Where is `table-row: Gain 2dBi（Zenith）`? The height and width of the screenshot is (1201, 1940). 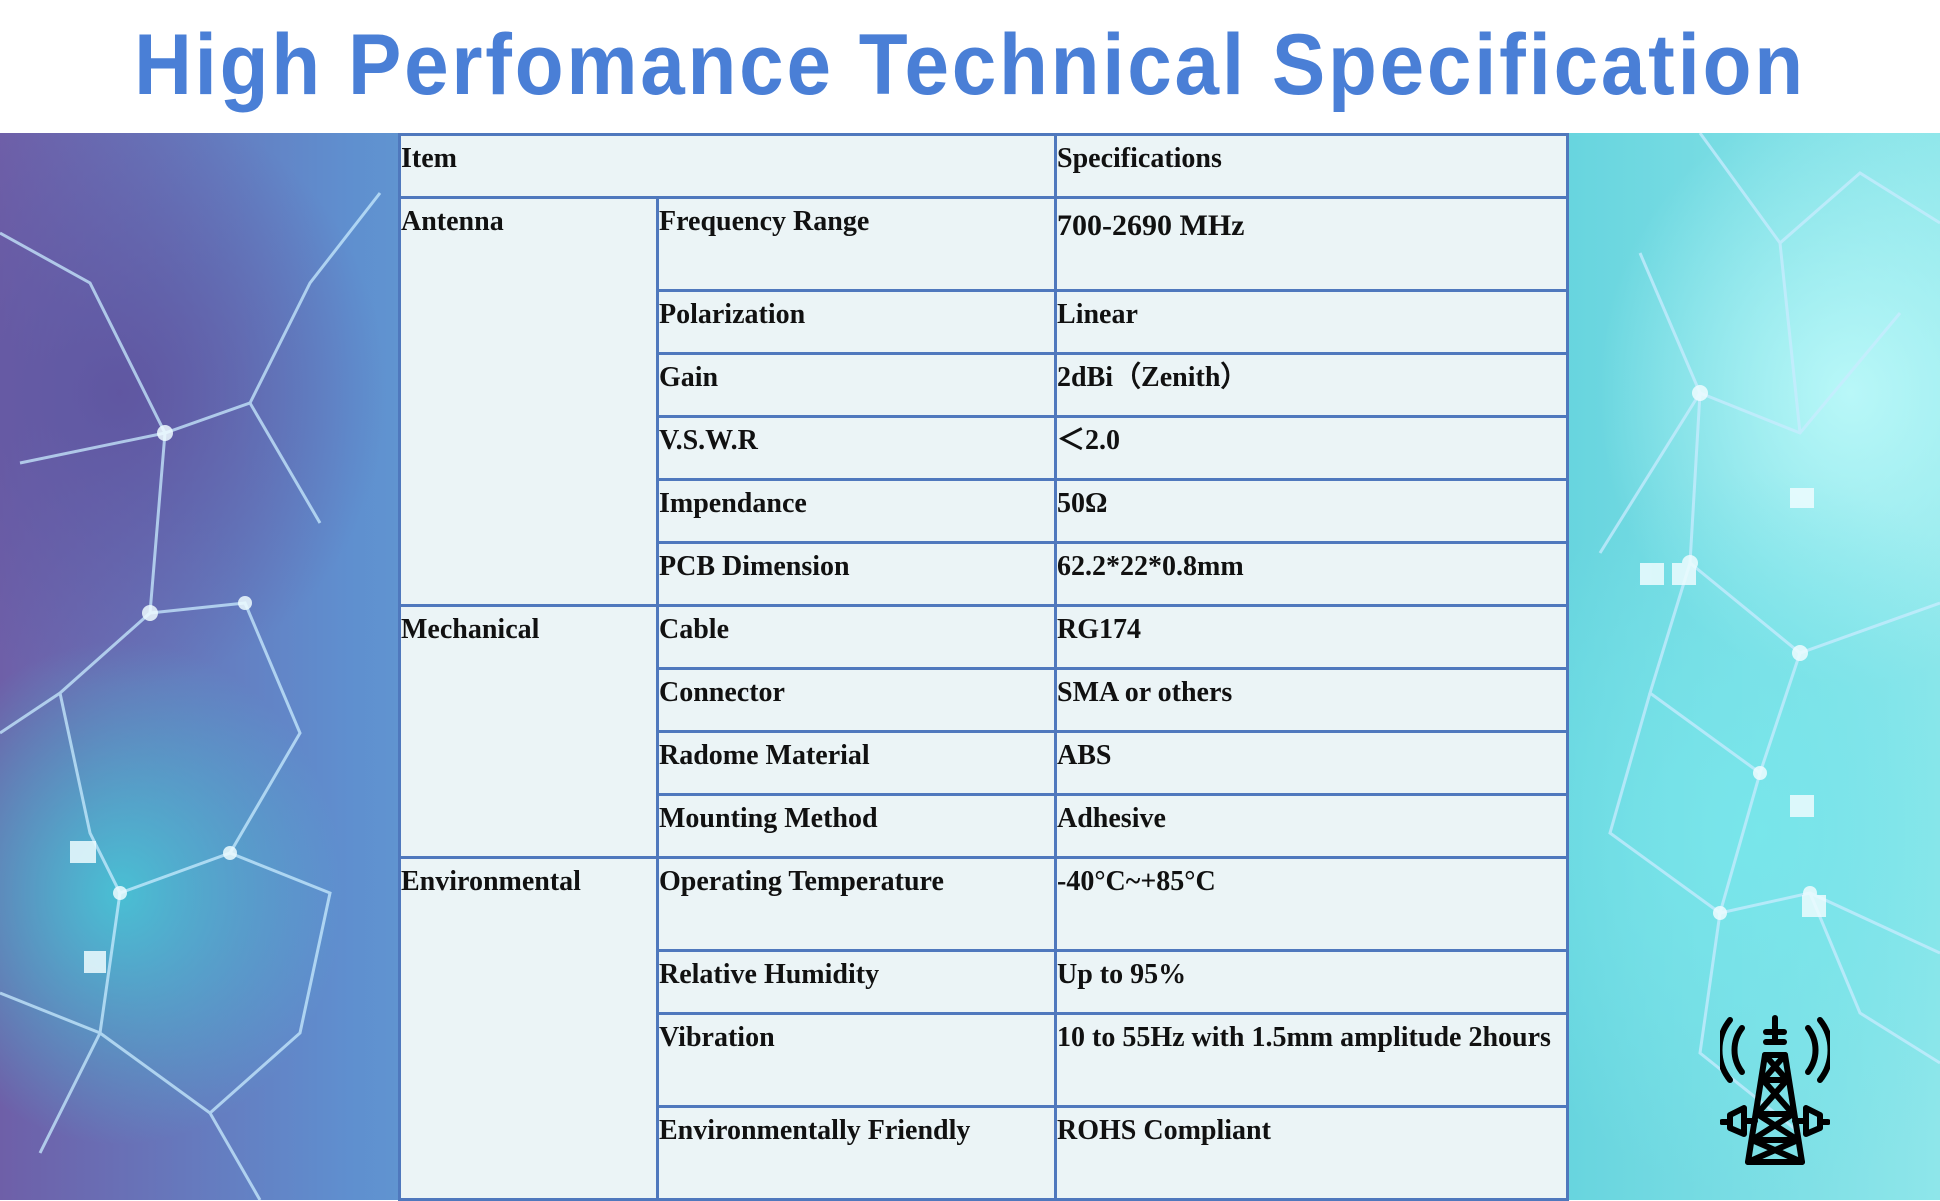
table-row: Gain 2dBi（Zenith） is located at coordinates (985, 385).